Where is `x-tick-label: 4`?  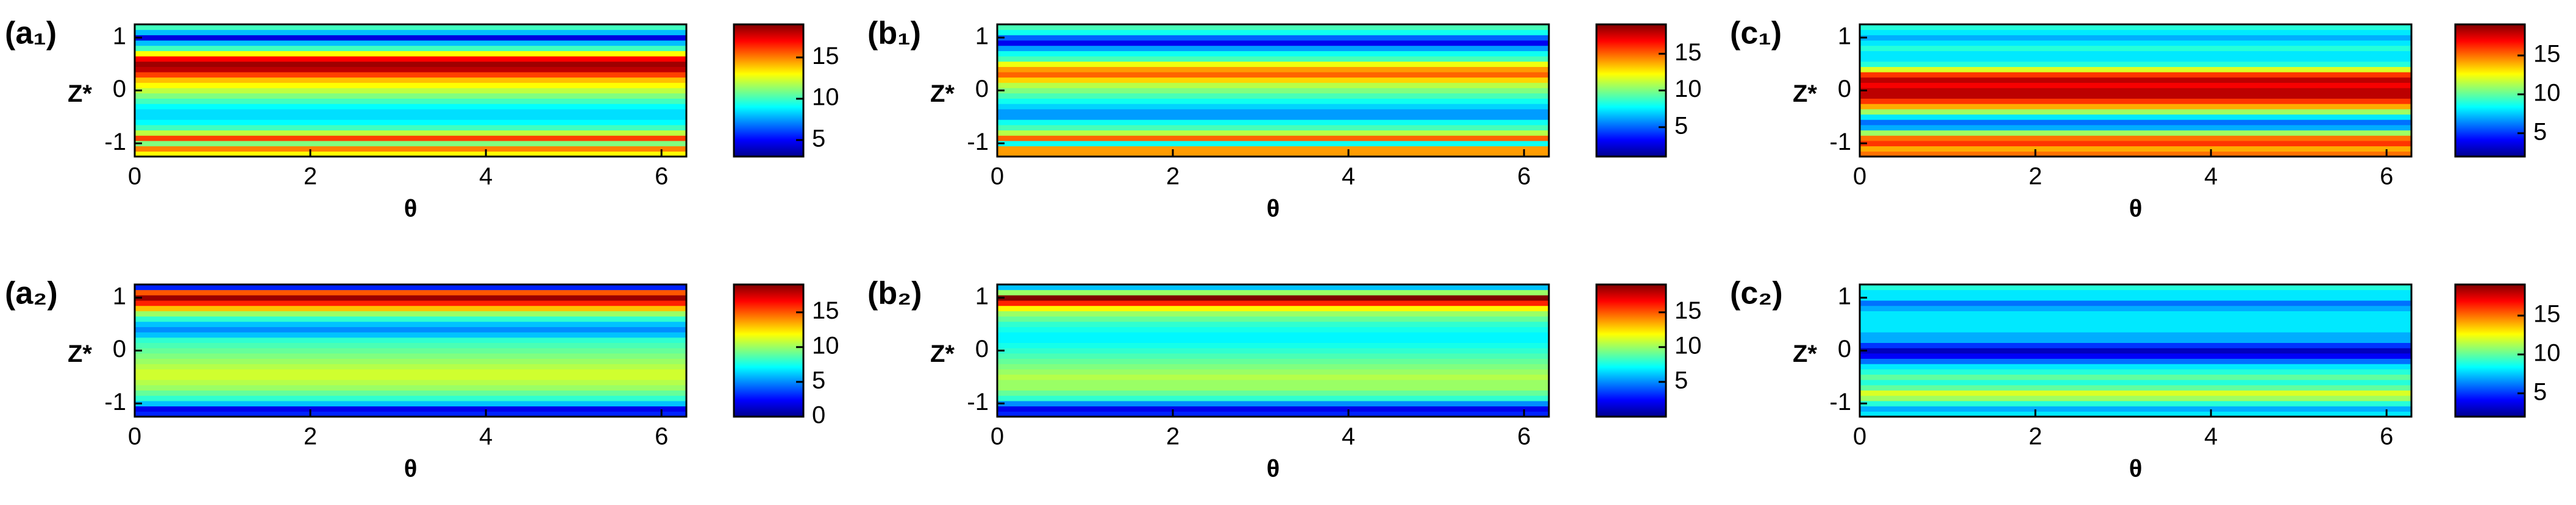
x-tick-label: 4 is located at coordinates (486, 436).